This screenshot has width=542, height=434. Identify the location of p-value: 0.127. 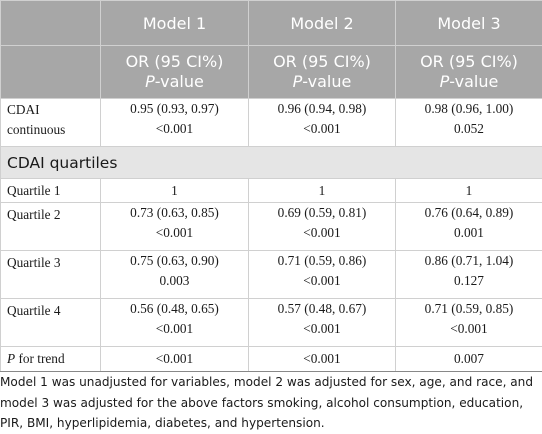
(469, 281).